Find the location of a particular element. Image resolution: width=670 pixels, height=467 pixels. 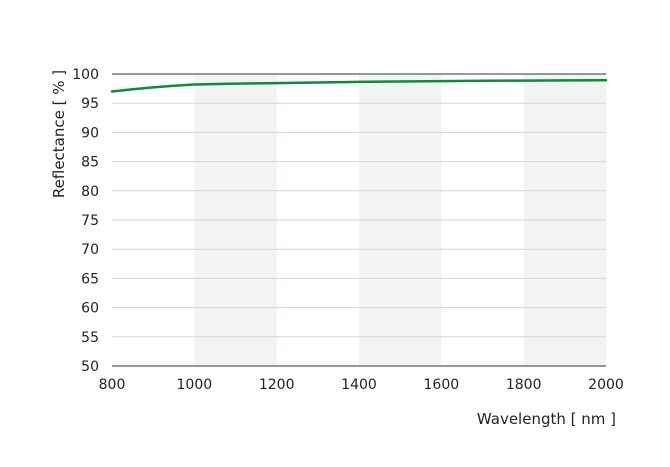

x-tick-label-1800: 1800 is located at coordinates (524, 385).